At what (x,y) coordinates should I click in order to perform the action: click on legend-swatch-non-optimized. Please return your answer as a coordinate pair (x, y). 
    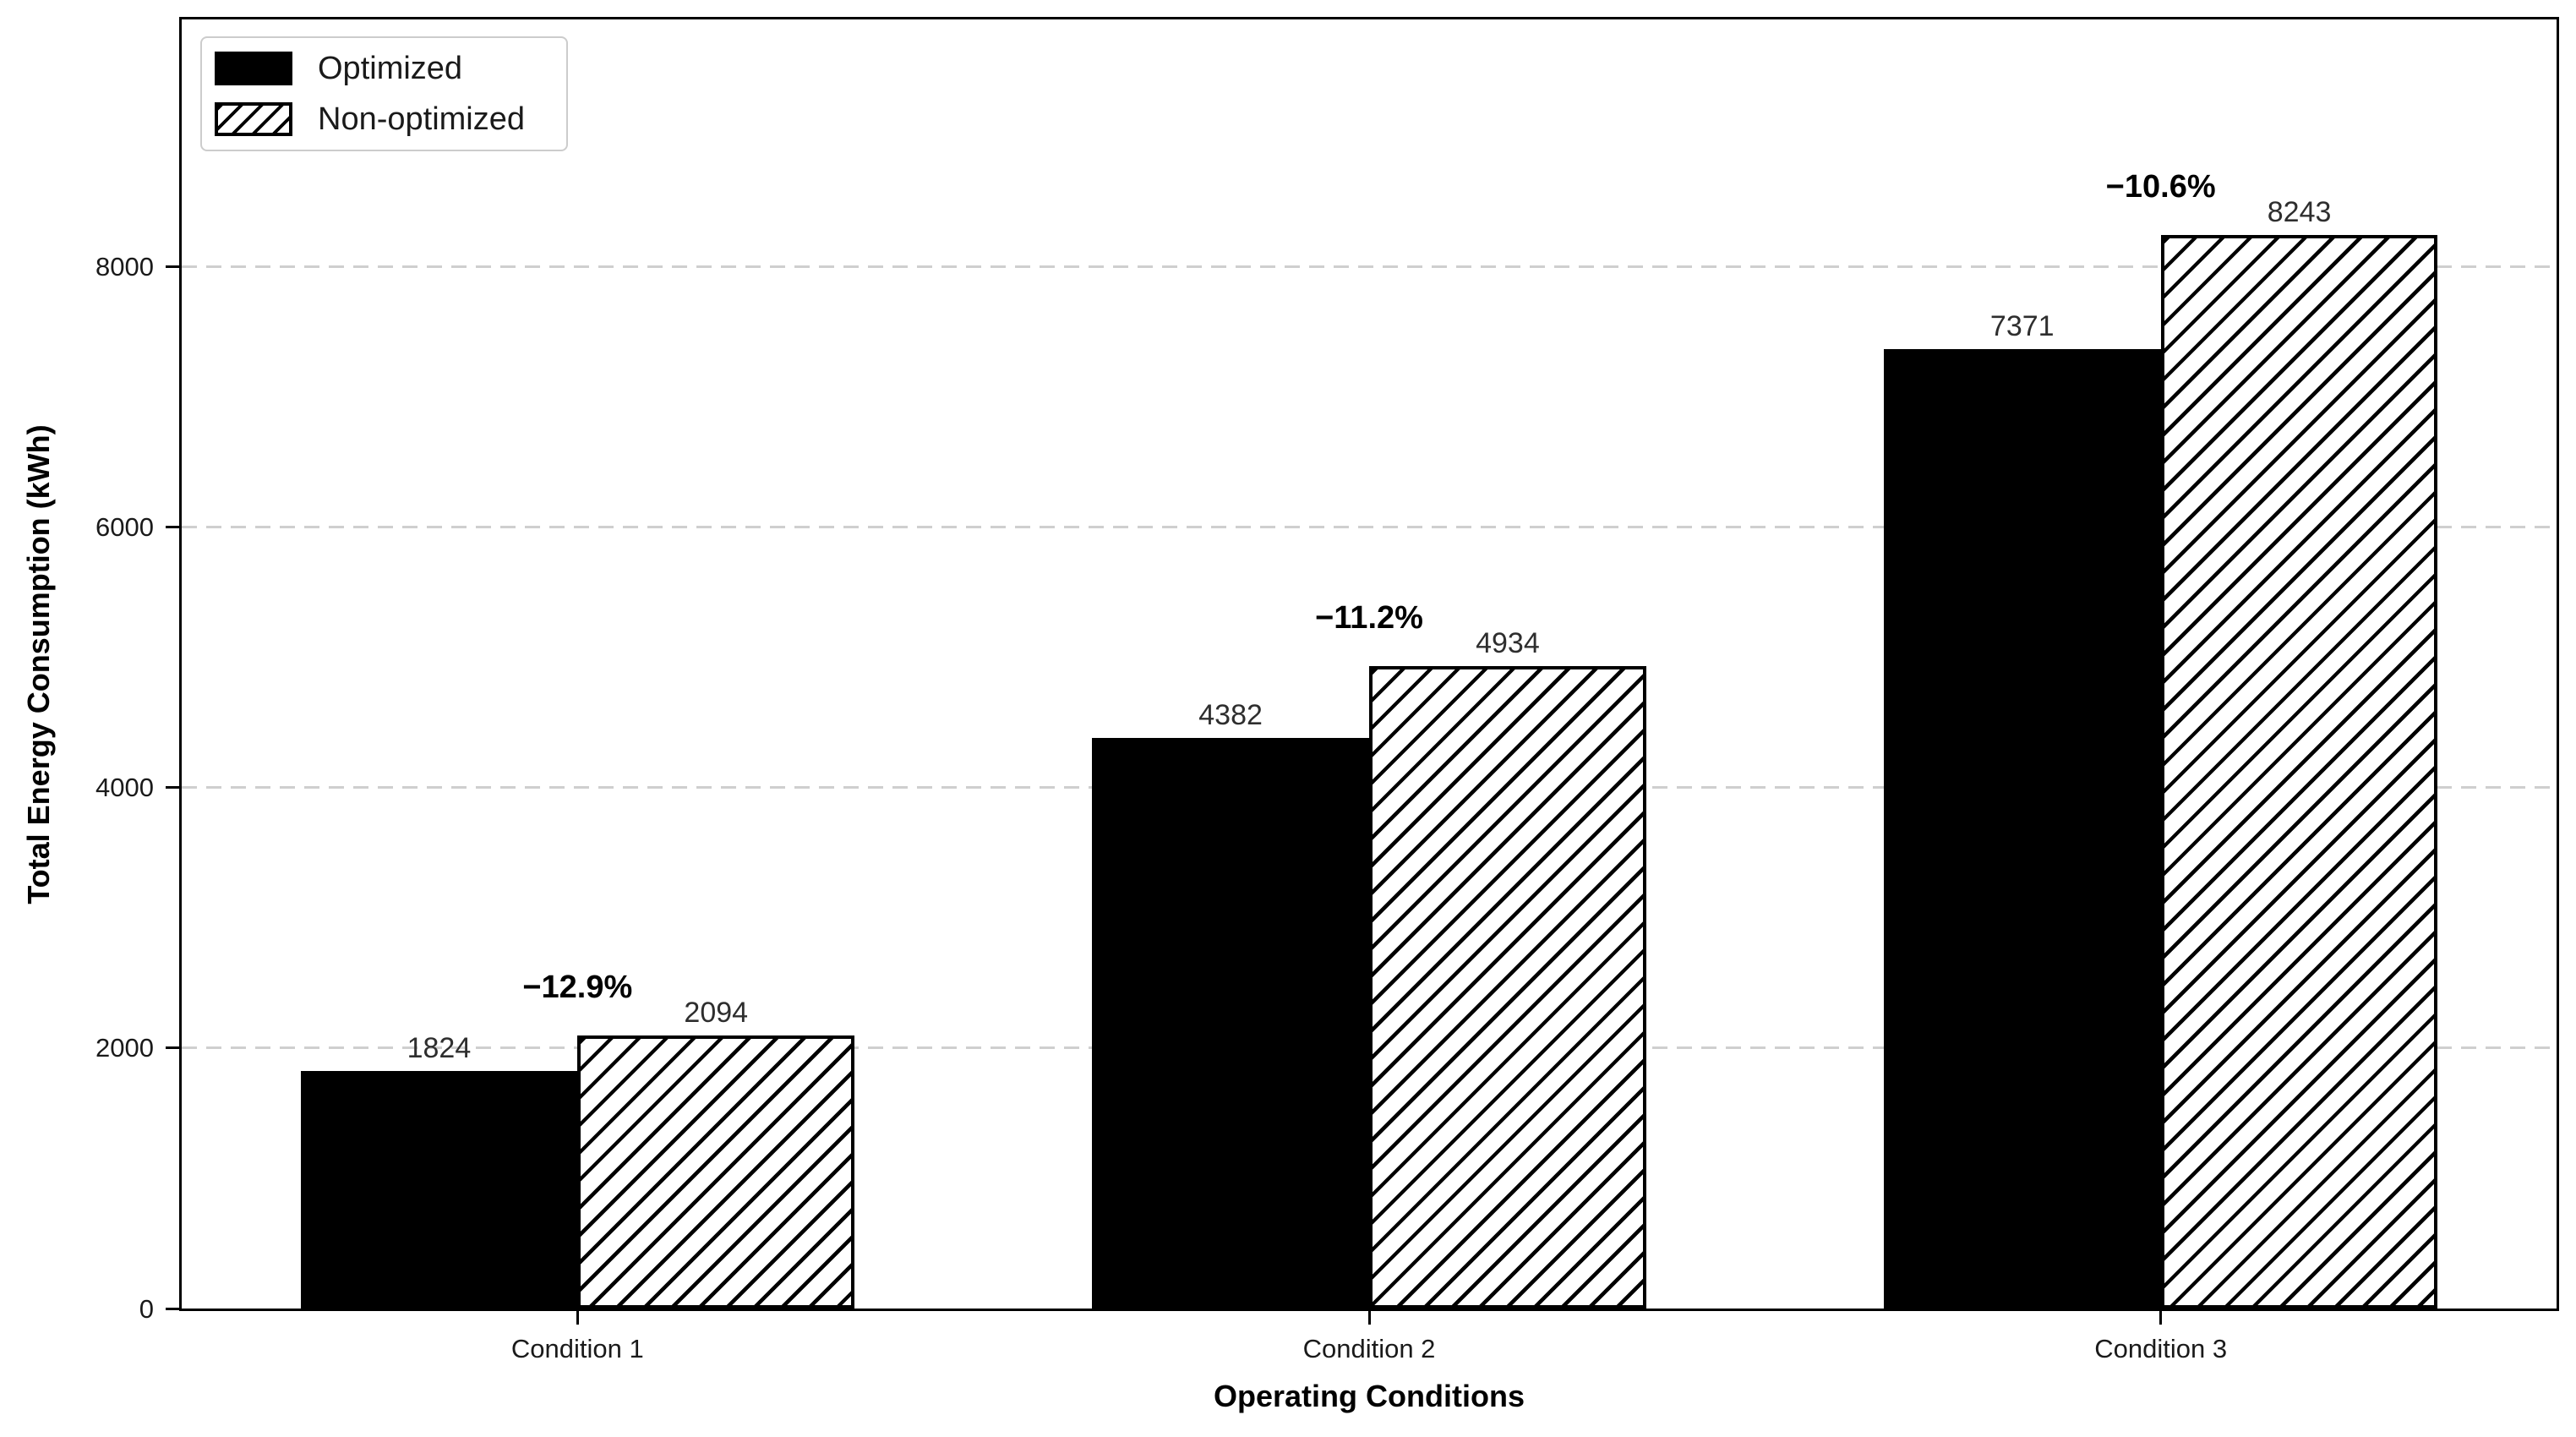
    Looking at the image, I should click on (253, 119).